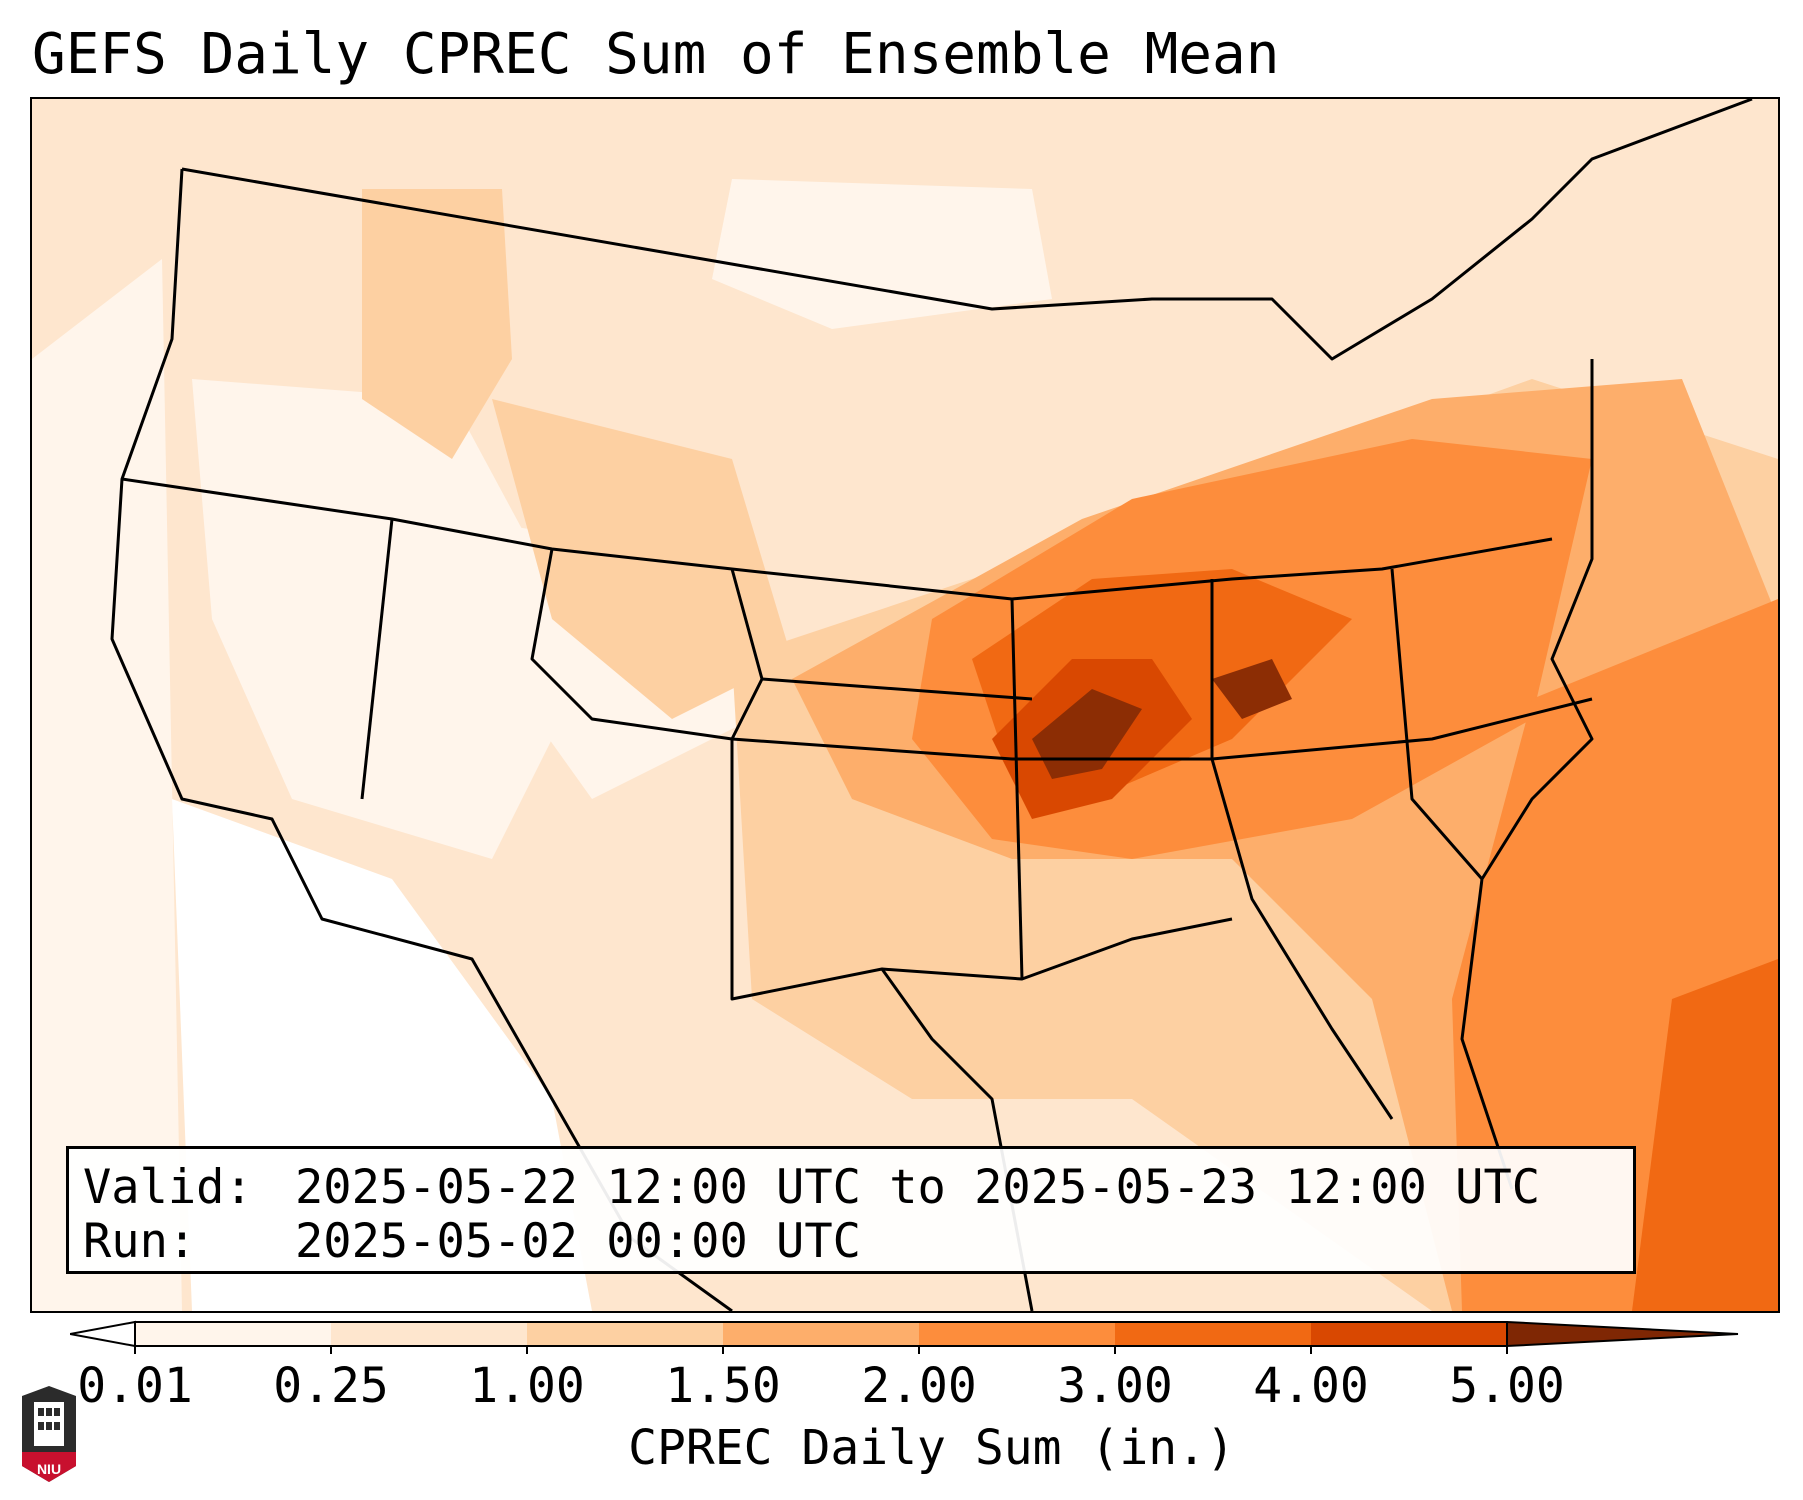 Image resolution: width=1803 pixels, height=1500 pixels. Describe the element at coordinates (527, 1386) in the screenshot. I see `colorbar-tick-label: 1.00` at that location.